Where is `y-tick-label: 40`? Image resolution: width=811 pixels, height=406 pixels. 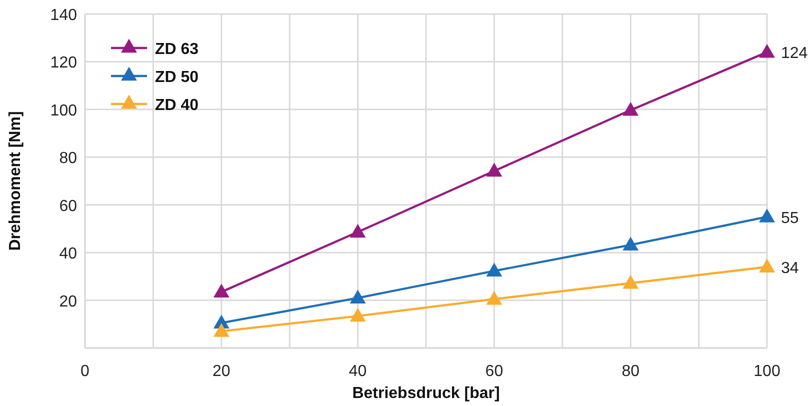 y-tick-label: 40 is located at coordinates (68, 254).